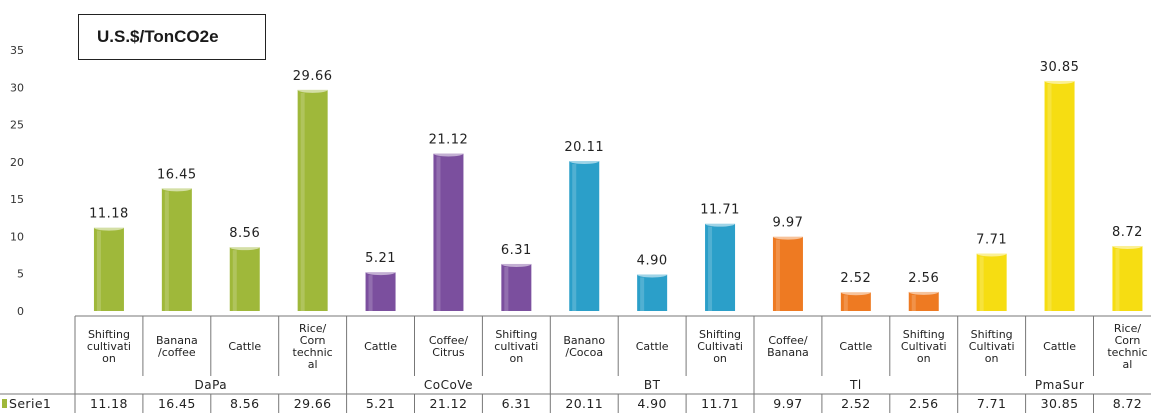  What do you see at coordinates (244, 233) in the screenshot?
I see `data-label: 8.56` at bounding box center [244, 233].